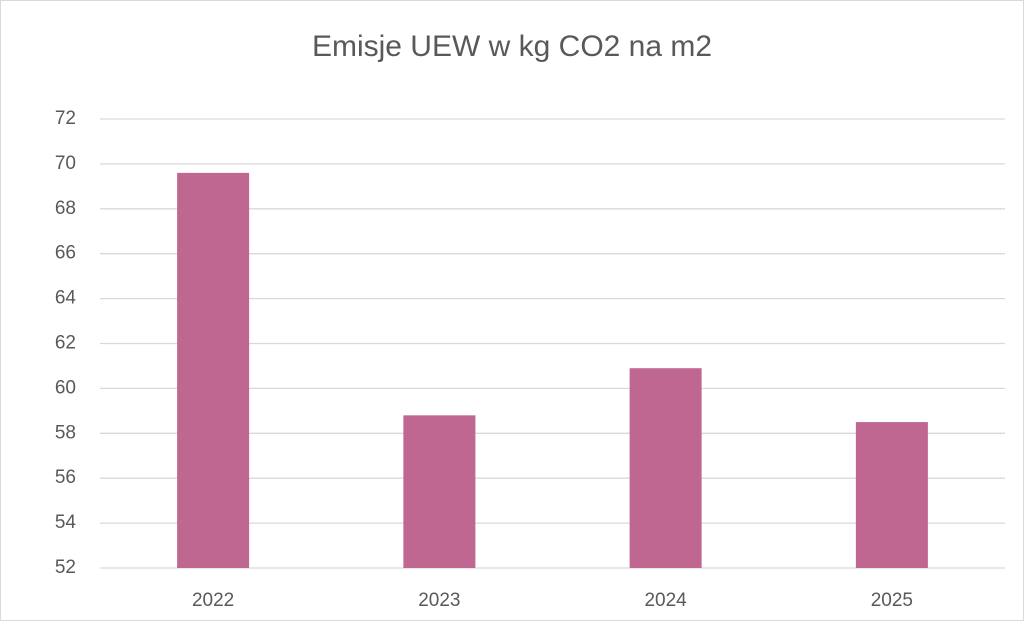 The height and width of the screenshot is (621, 1024). What do you see at coordinates (65, 387) in the screenshot?
I see `y-tick-label: 60` at bounding box center [65, 387].